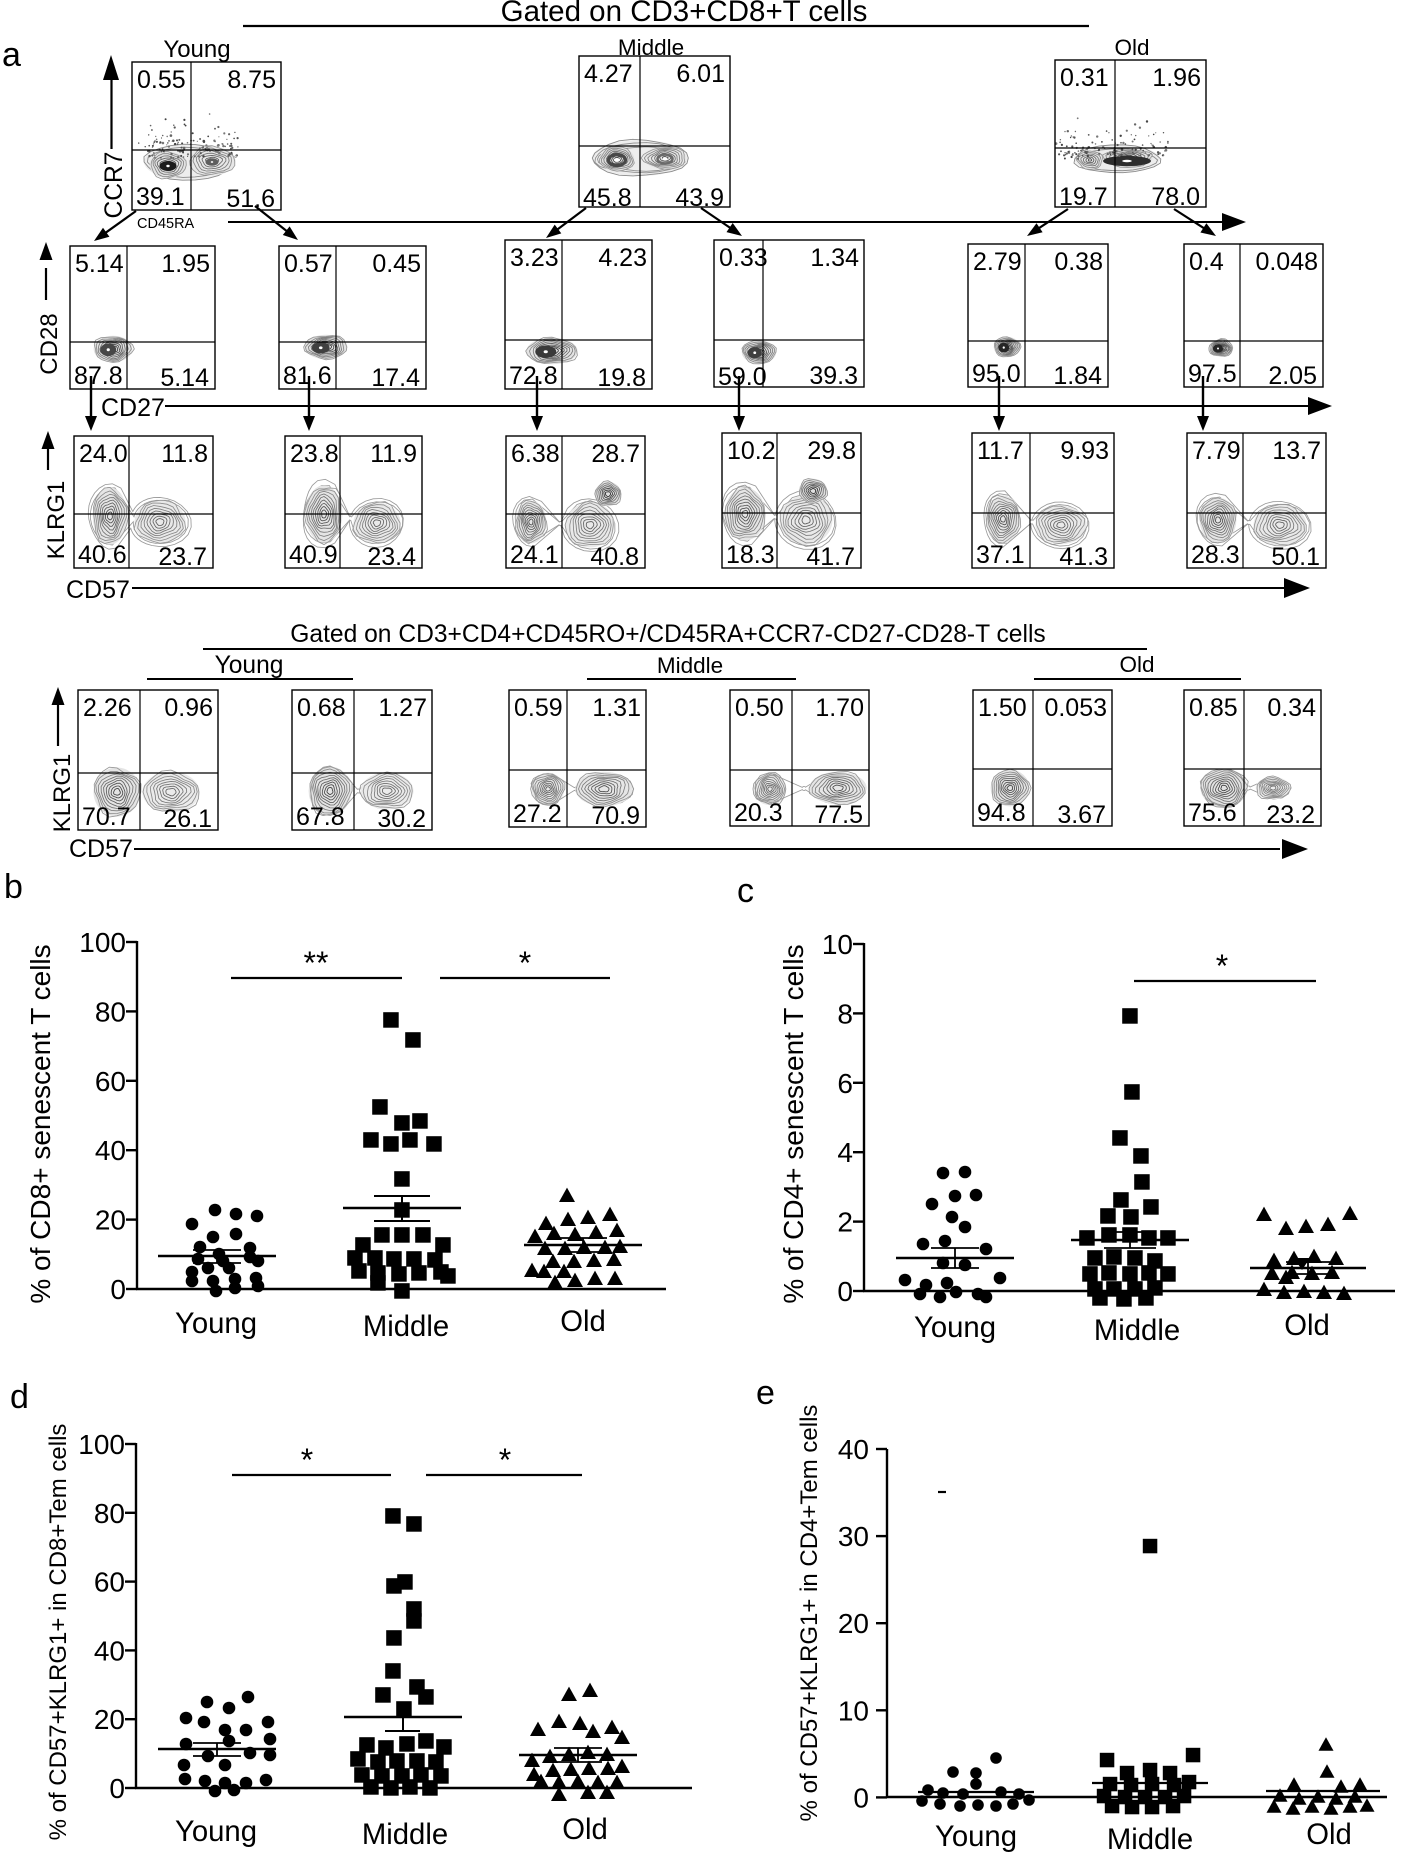  What do you see at coordinates (622, 258) in the screenshot?
I see `svg-text: 4.23` at bounding box center [622, 258].